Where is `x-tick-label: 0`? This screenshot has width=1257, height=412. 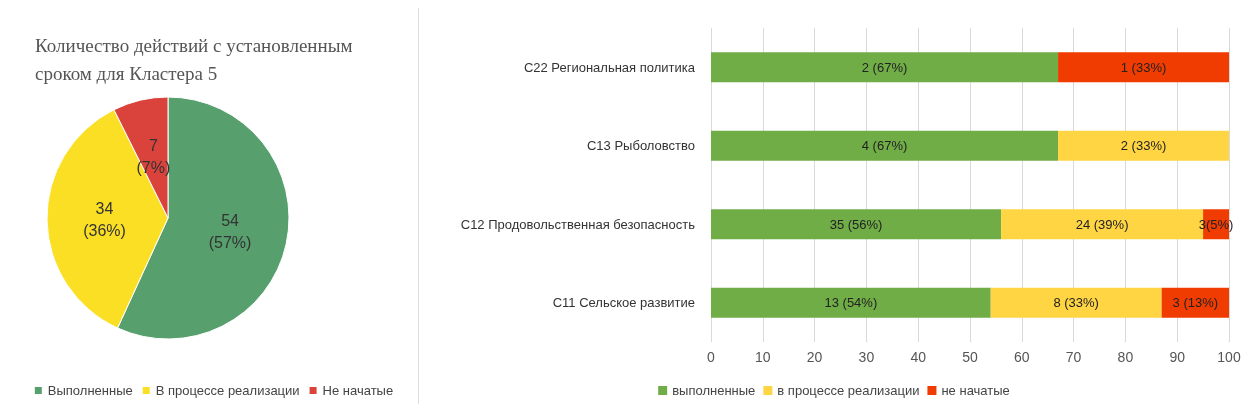
x-tick-label: 0 is located at coordinates (711, 357).